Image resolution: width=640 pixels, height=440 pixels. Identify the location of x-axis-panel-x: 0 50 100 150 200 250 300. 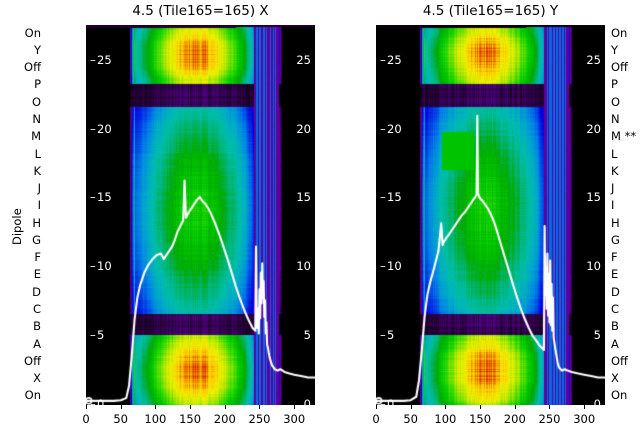
(198, 420).